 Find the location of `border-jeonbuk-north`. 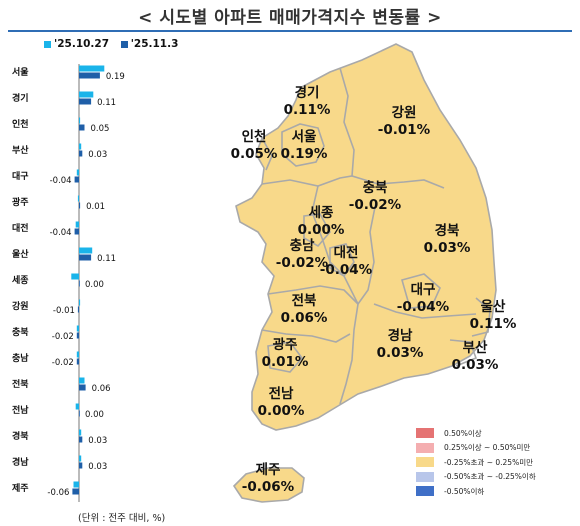

border-jeonbuk-north is located at coordinates (313, 295).